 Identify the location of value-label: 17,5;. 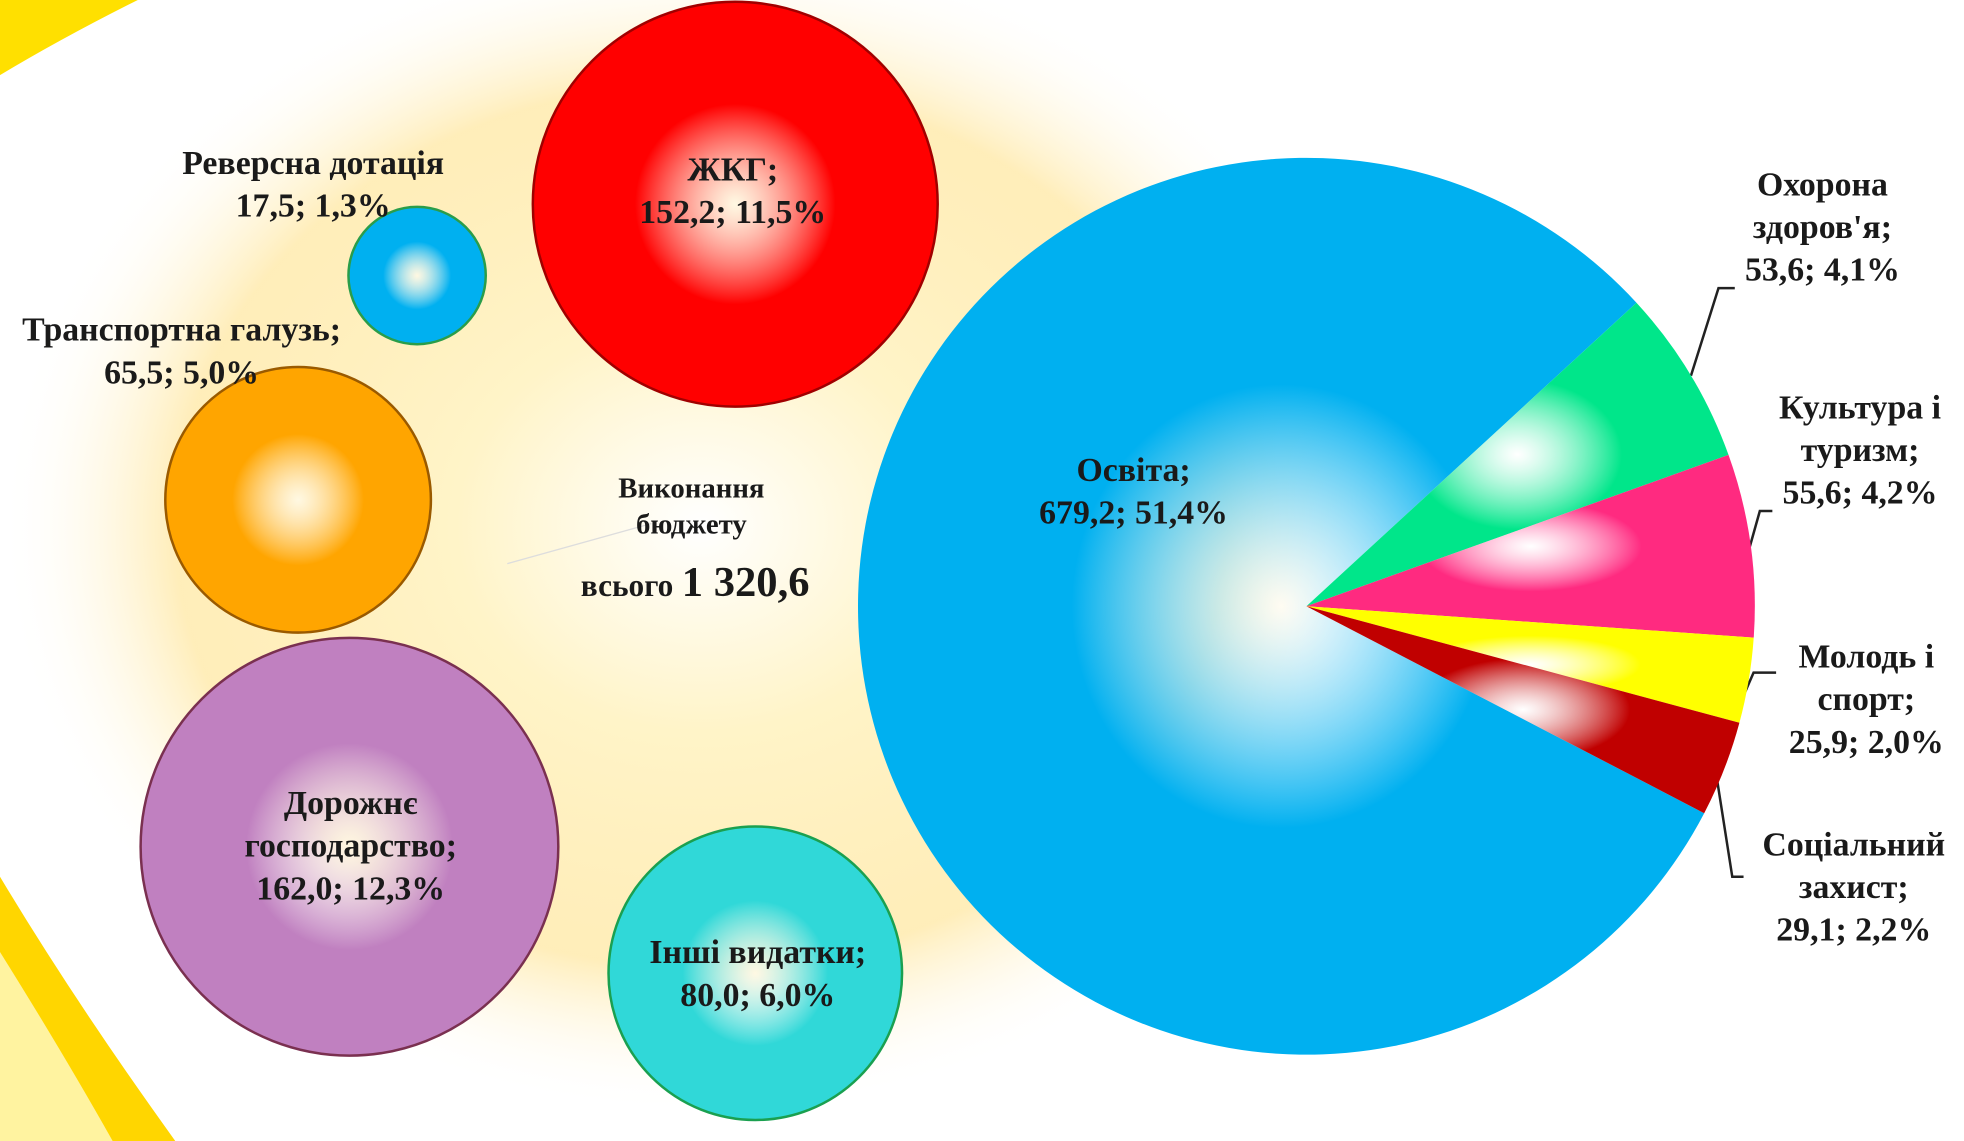
(271, 205).